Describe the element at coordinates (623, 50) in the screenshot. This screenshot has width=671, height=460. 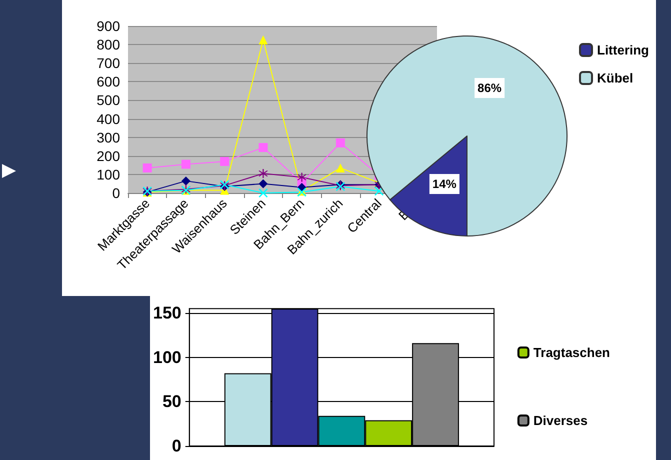
I see `legend-label: Littering` at that location.